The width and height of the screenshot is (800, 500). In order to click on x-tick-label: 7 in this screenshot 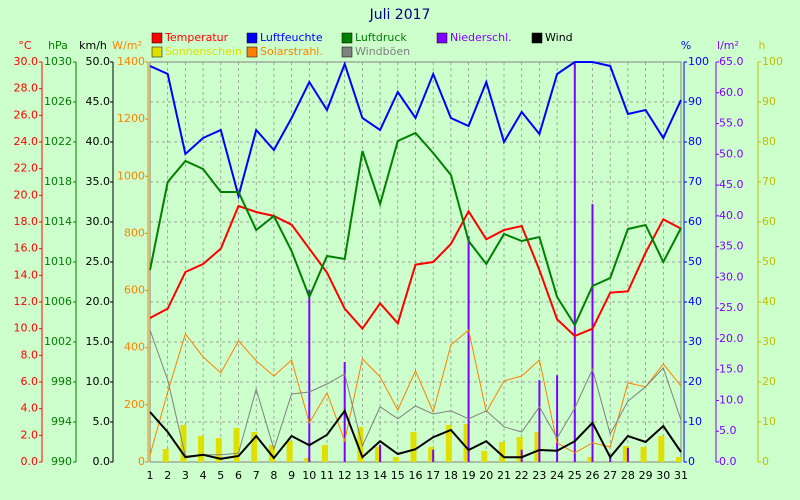, I will do `click(256, 475)`.